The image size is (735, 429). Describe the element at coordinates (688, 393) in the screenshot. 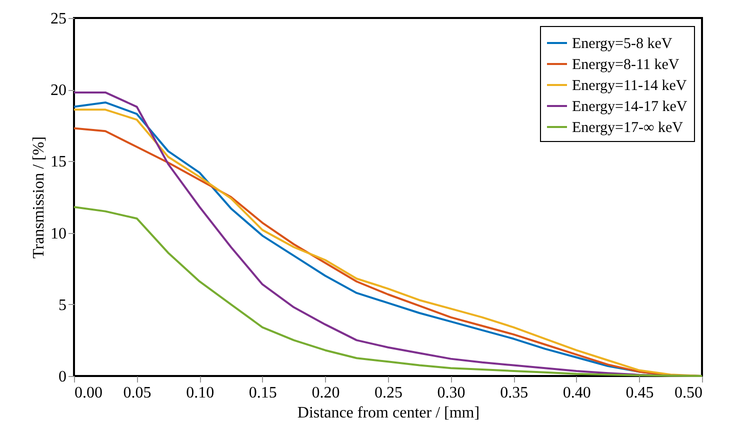

I see `x-tick-label: 0.50` at that location.